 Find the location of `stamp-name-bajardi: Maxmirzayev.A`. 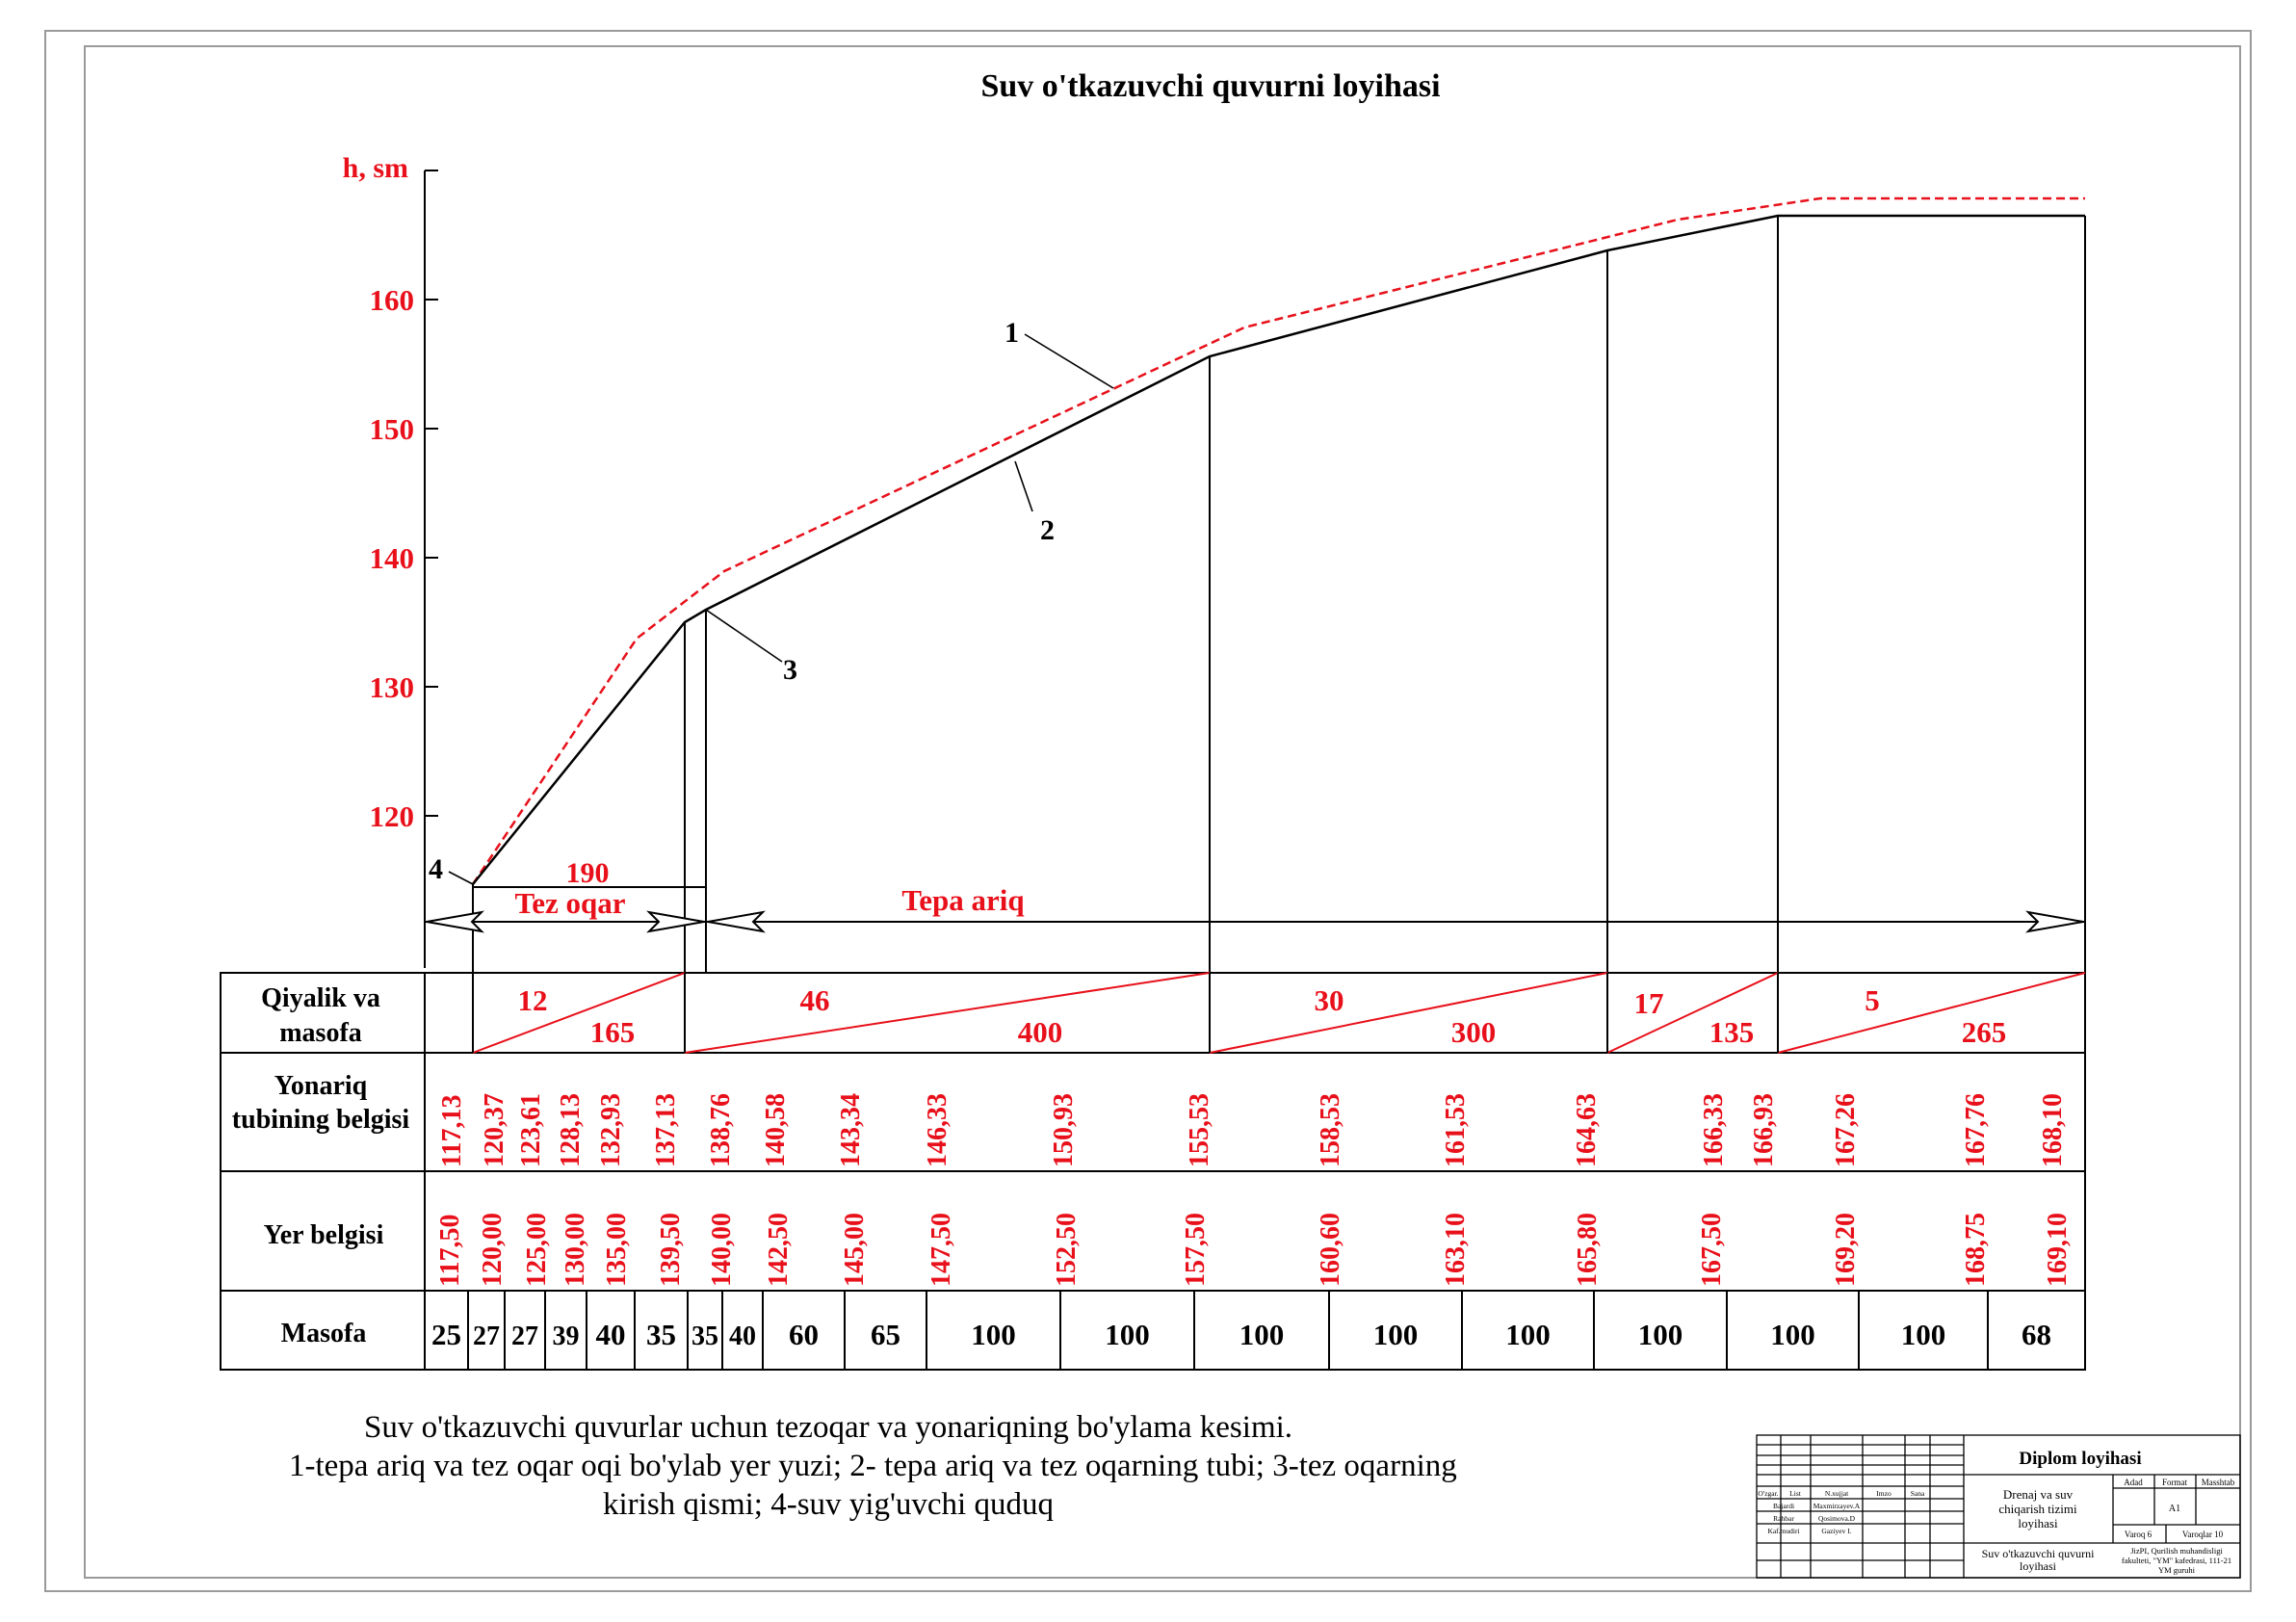

stamp-name-bajardi: Maxmirzayev.A is located at coordinates (1837, 1506).